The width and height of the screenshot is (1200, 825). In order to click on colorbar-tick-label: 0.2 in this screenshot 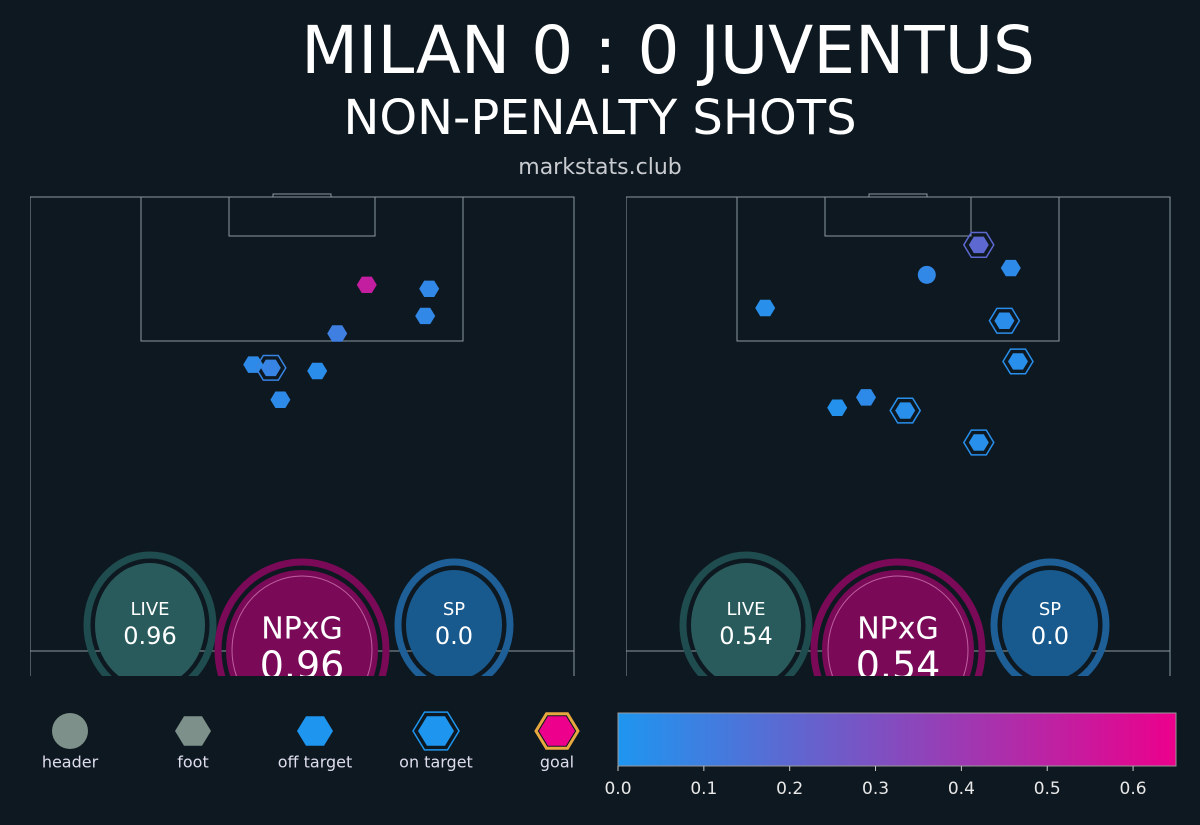, I will do `click(789, 789)`.